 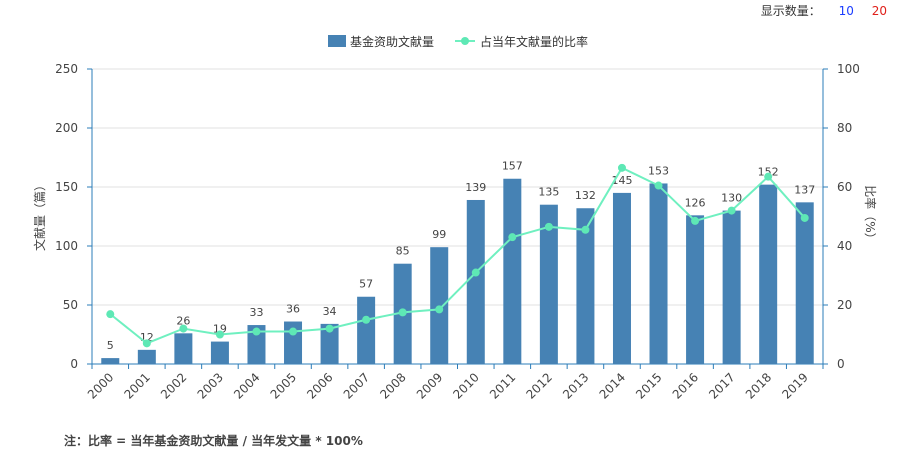 I want to click on display-count-control: 显示数量： 10 20, so click(x=822, y=10).